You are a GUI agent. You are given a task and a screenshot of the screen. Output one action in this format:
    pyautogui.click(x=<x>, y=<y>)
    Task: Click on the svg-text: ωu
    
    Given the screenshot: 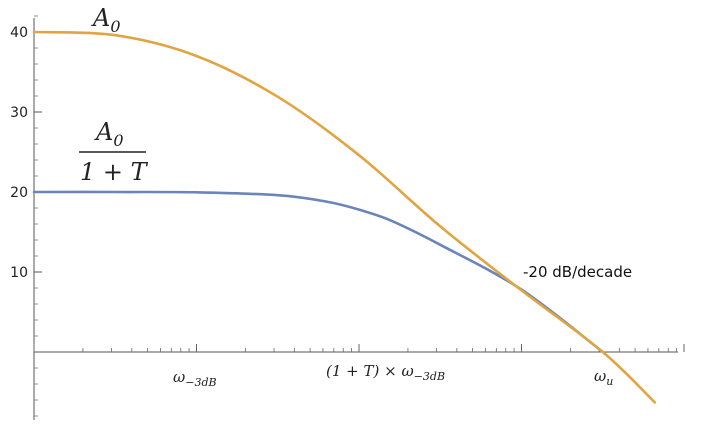 What is the action you would take?
    pyautogui.click(x=603, y=377)
    